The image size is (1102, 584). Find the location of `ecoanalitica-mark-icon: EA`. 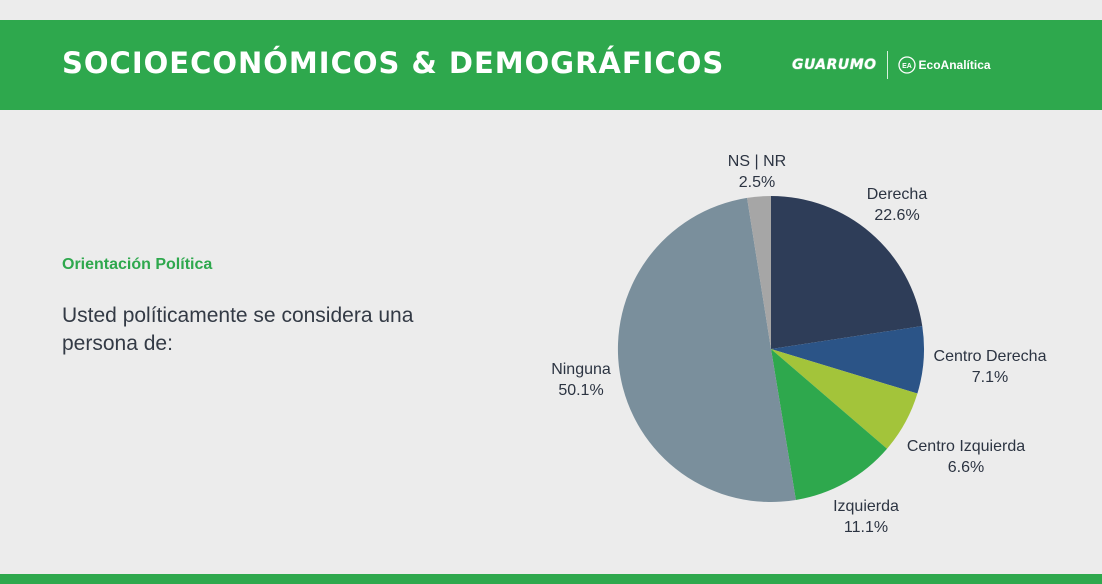

ecoanalitica-mark-icon: EA is located at coordinates (906, 65).